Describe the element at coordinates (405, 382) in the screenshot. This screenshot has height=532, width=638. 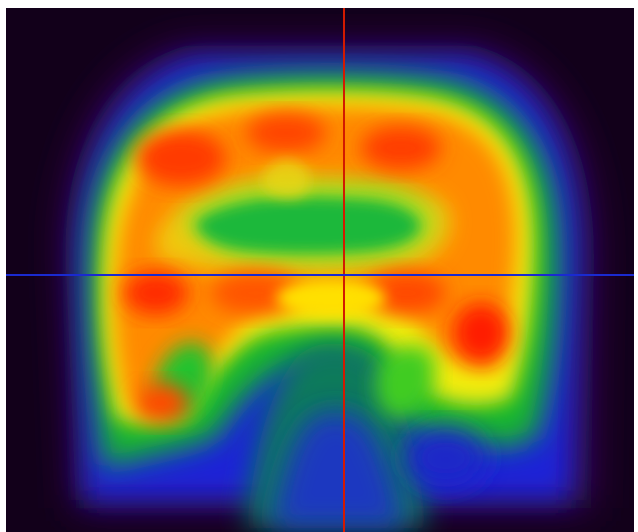
I see `right-lower-green` at that location.